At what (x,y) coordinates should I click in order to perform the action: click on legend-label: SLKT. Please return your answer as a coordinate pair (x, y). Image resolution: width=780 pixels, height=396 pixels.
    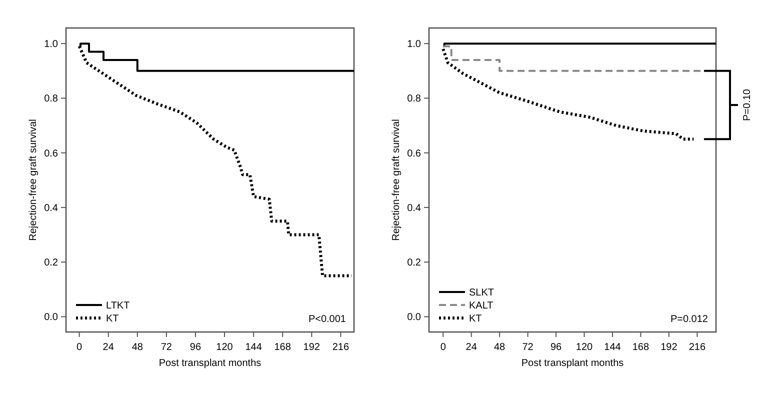
    Looking at the image, I should click on (481, 293).